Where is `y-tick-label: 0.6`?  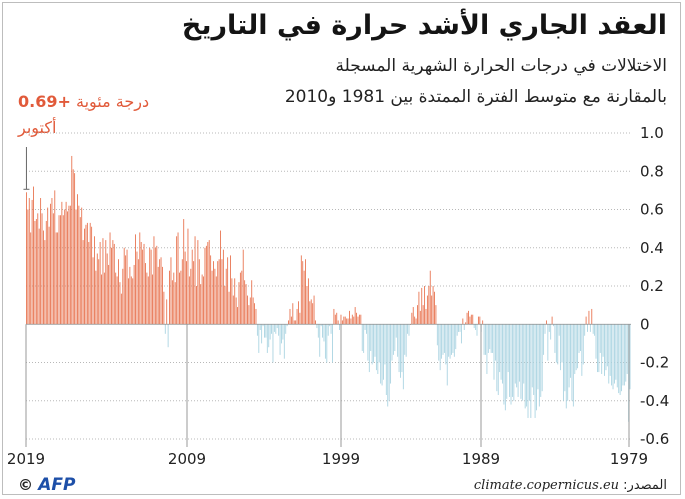
y-tick-label: 0.6 is located at coordinates (652, 210).